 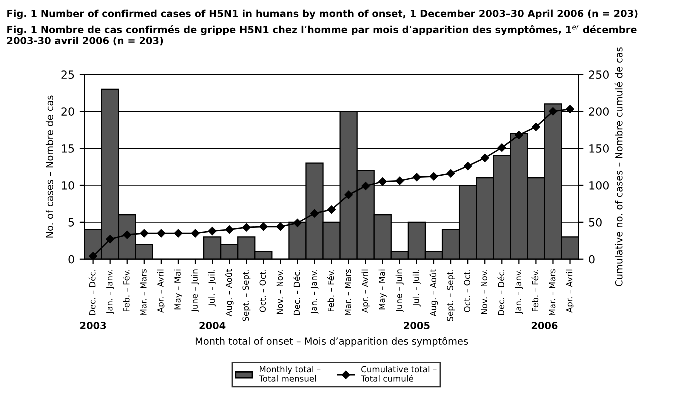 What do you see at coordinates (322, 36) in the screenshot?
I see `text: Fig. 1 Nombre de cas confirmés de grippe H5N1 chez l’homme par mois d’apparition des symptômes, 1$^{er}$ décembre 2003-30 avril 2006 (n = 203)` at bounding box center [322, 36].